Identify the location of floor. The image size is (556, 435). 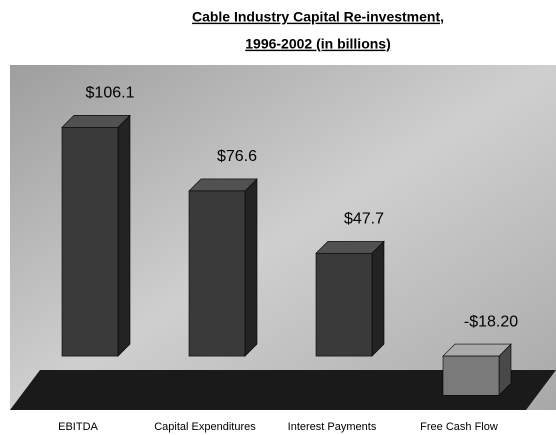
(283, 390).